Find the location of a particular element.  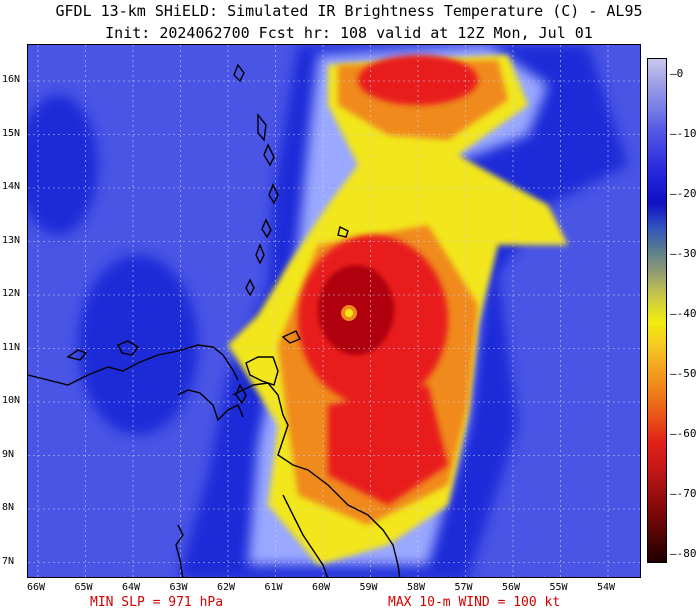

colorbar-tick-label: —-50 is located at coordinates (683, 373).